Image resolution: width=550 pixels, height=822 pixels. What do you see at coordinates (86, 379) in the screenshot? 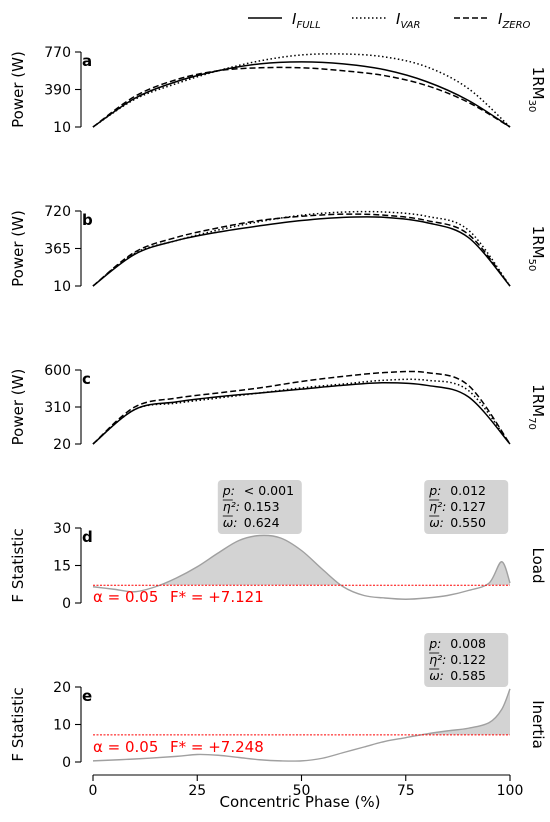
I see `panel-letter: c` at bounding box center [86, 379].